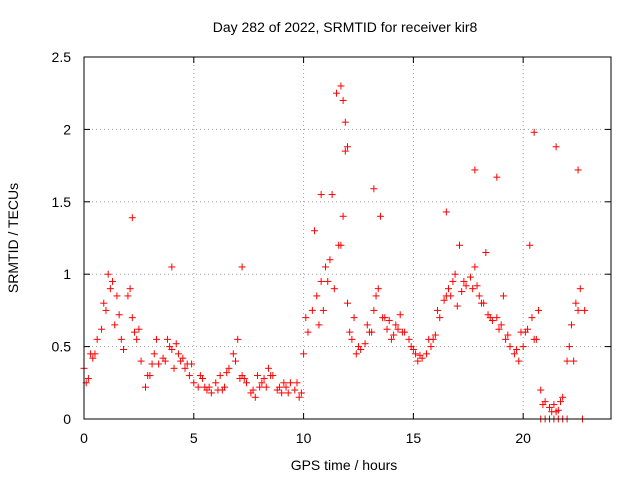  Describe the element at coordinates (523, 438) in the screenshot. I see `x-tick-label: 20` at that location.